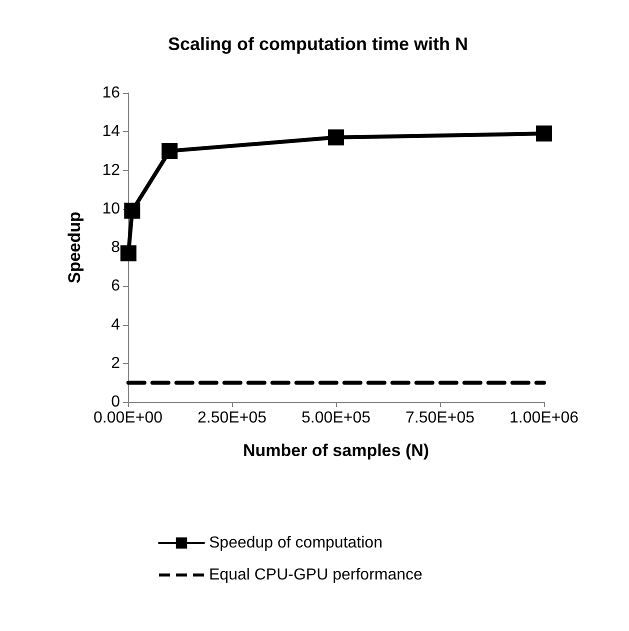 This screenshot has width=629, height=631. What do you see at coordinates (74, 248) in the screenshot?
I see `y-axis-title: Speedup` at bounding box center [74, 248].